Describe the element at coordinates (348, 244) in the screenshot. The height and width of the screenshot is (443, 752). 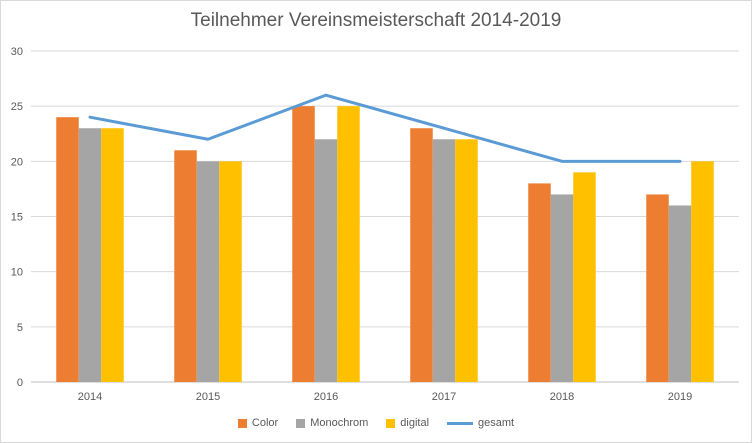
I see `bar-digital-2016` at that location.